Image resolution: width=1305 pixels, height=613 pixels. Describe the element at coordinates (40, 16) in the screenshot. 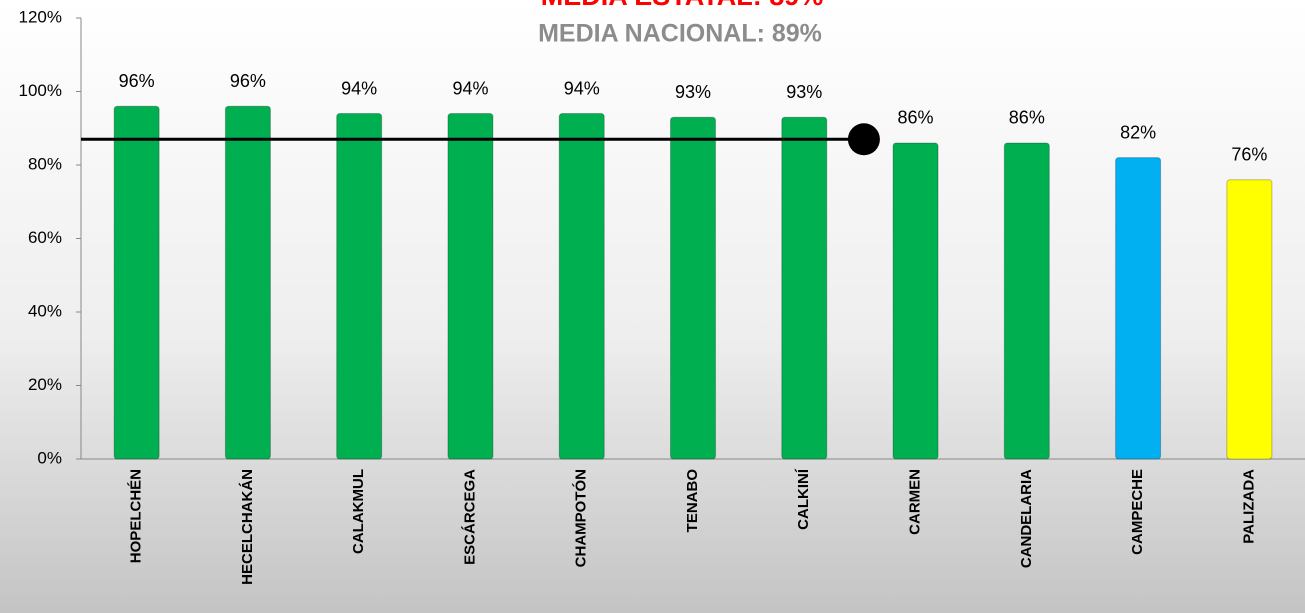

I see `y-tick-label: 120%` at that location.